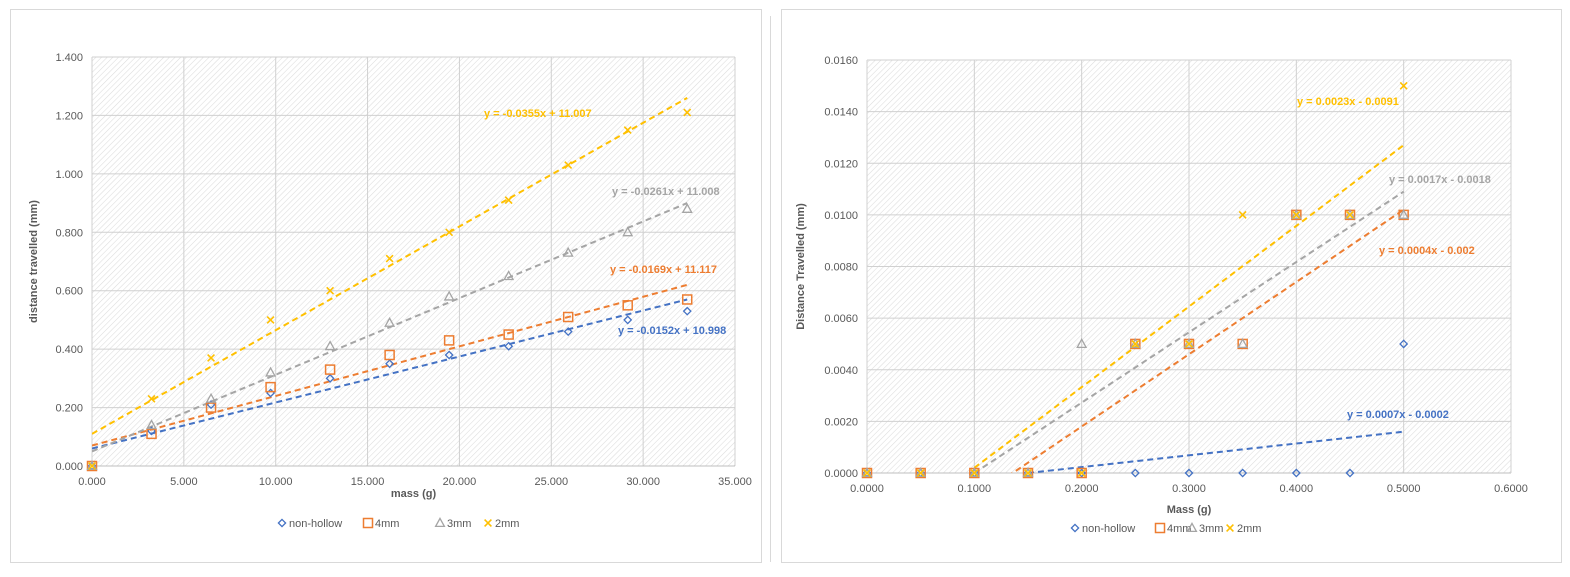 This screenshot has height=577, width=1570. Describe the element at coordinates (841, 474) in the screenshot. I see `y-tick-label: 0.0000` at that location.